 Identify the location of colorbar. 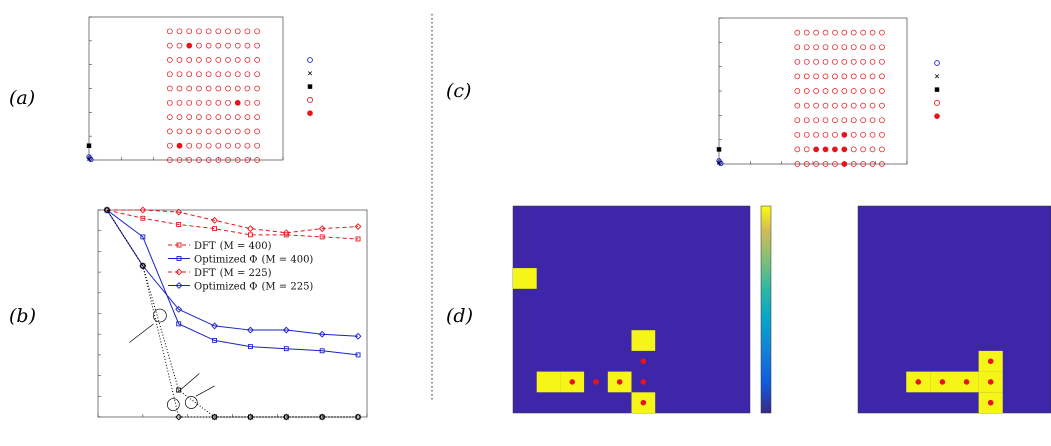
(766, 309).